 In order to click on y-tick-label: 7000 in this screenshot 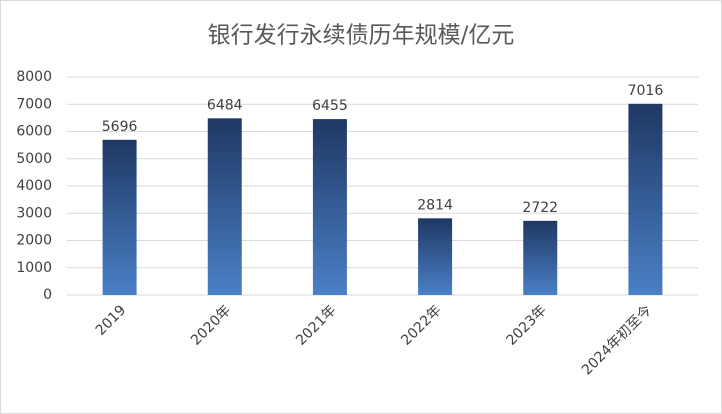, I will do `click(34, 104)`.